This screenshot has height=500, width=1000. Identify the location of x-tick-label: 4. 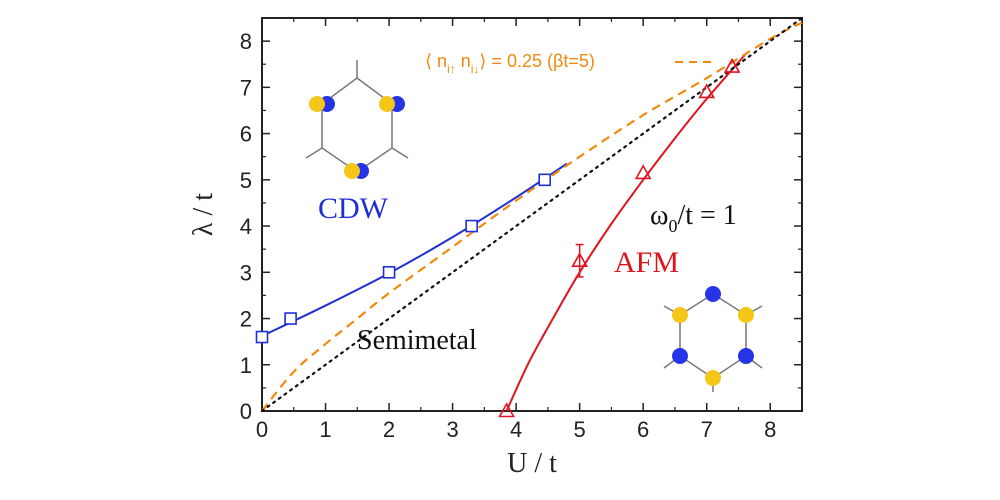
(516, 429).